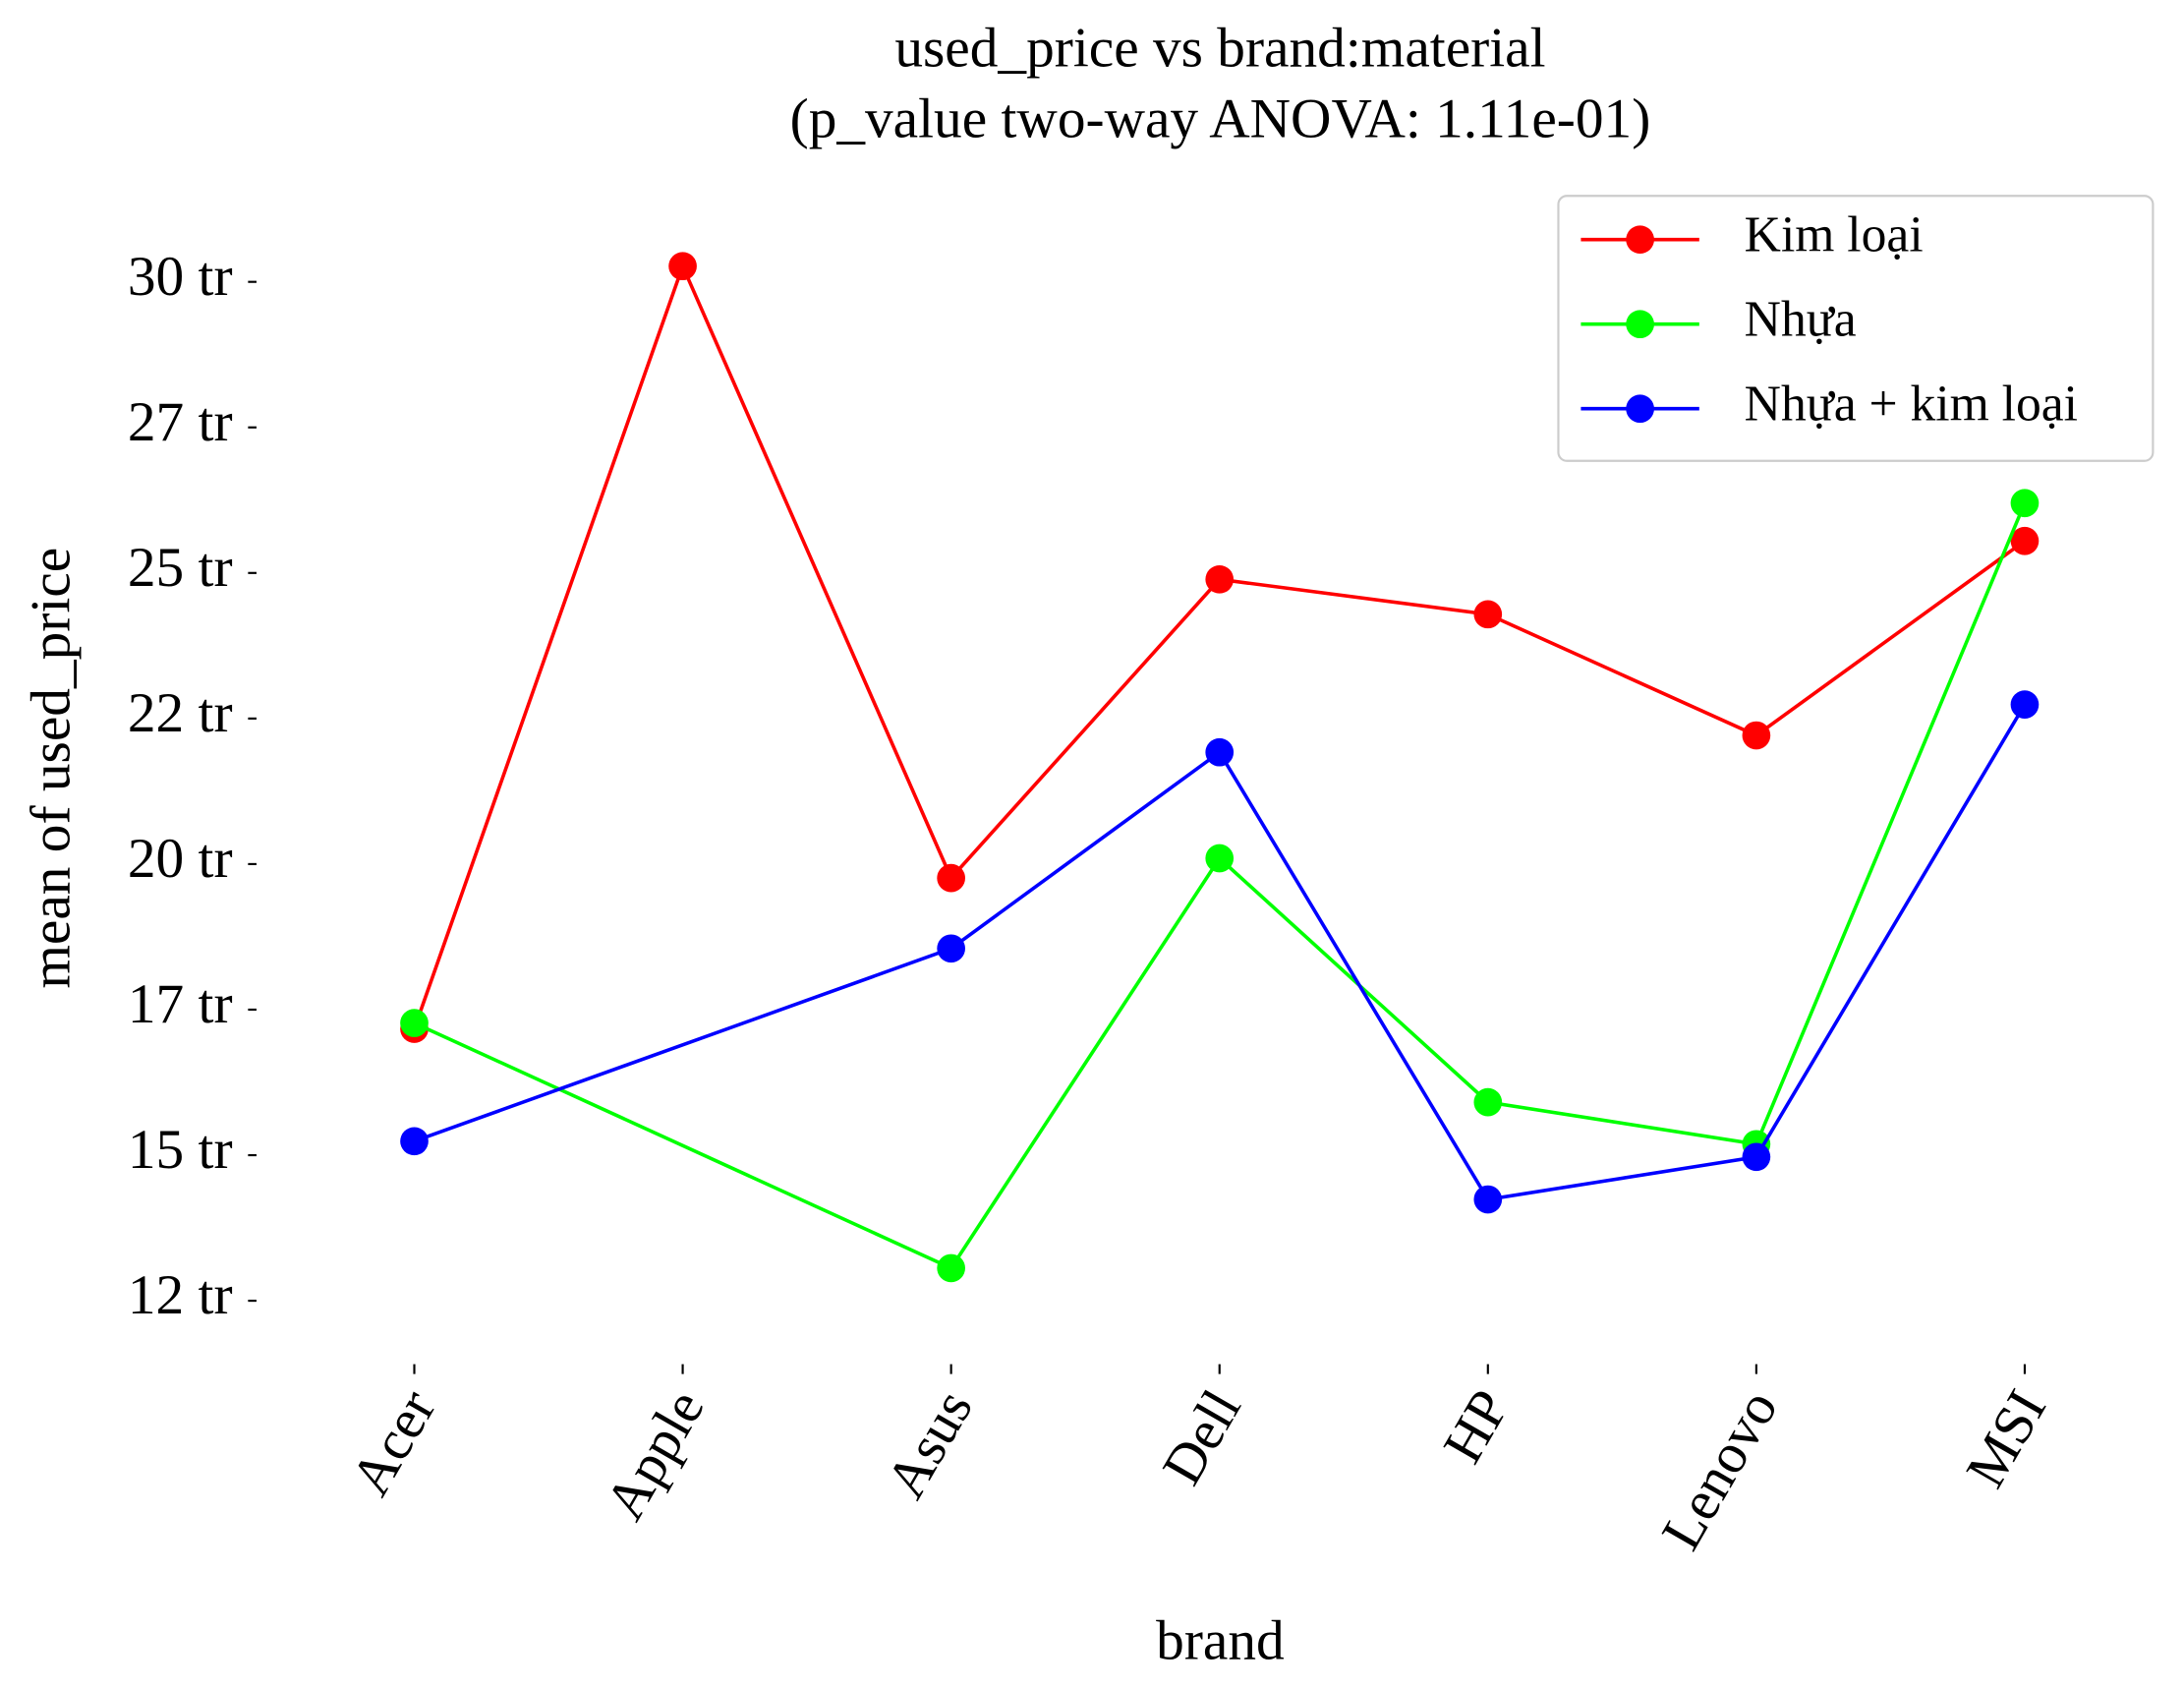 The height and width of the screenshot is (1689, 2184). What do you see at coordinates (180, 859) in the screenshot?
I see `y-tick-label: 20 tr` at bounding box center [180, 859].